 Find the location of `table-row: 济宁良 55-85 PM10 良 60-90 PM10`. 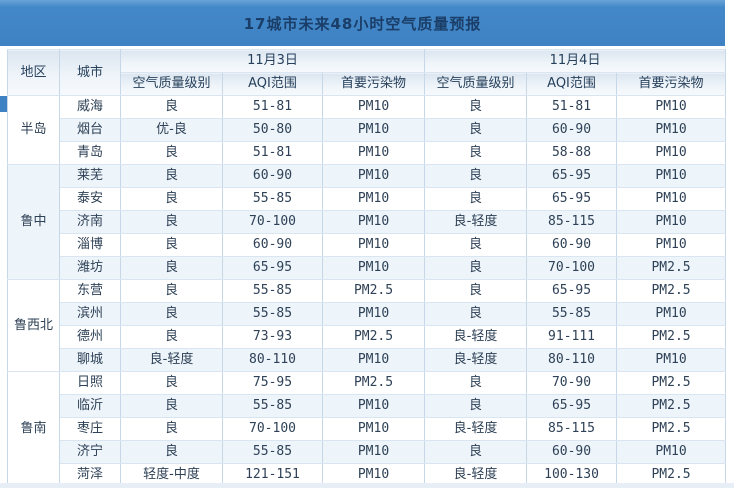

table-row: 济宁良 55-85 PM10 良 60-90 PM10 is located at coordinates (367, 452).